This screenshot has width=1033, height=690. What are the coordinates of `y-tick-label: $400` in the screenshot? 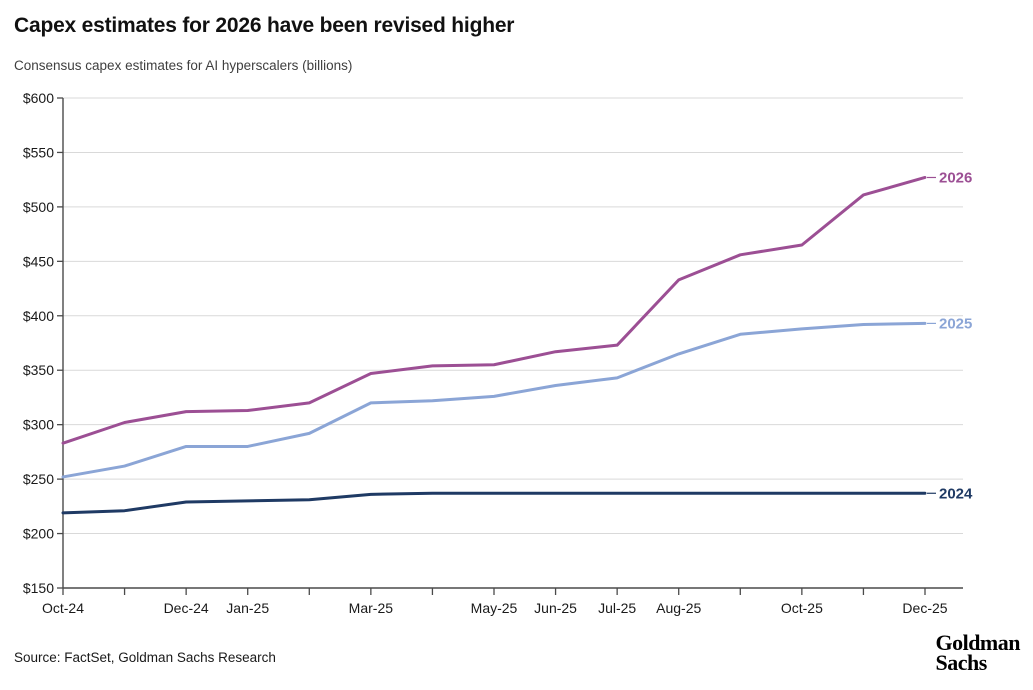 It's located at (38, 316).